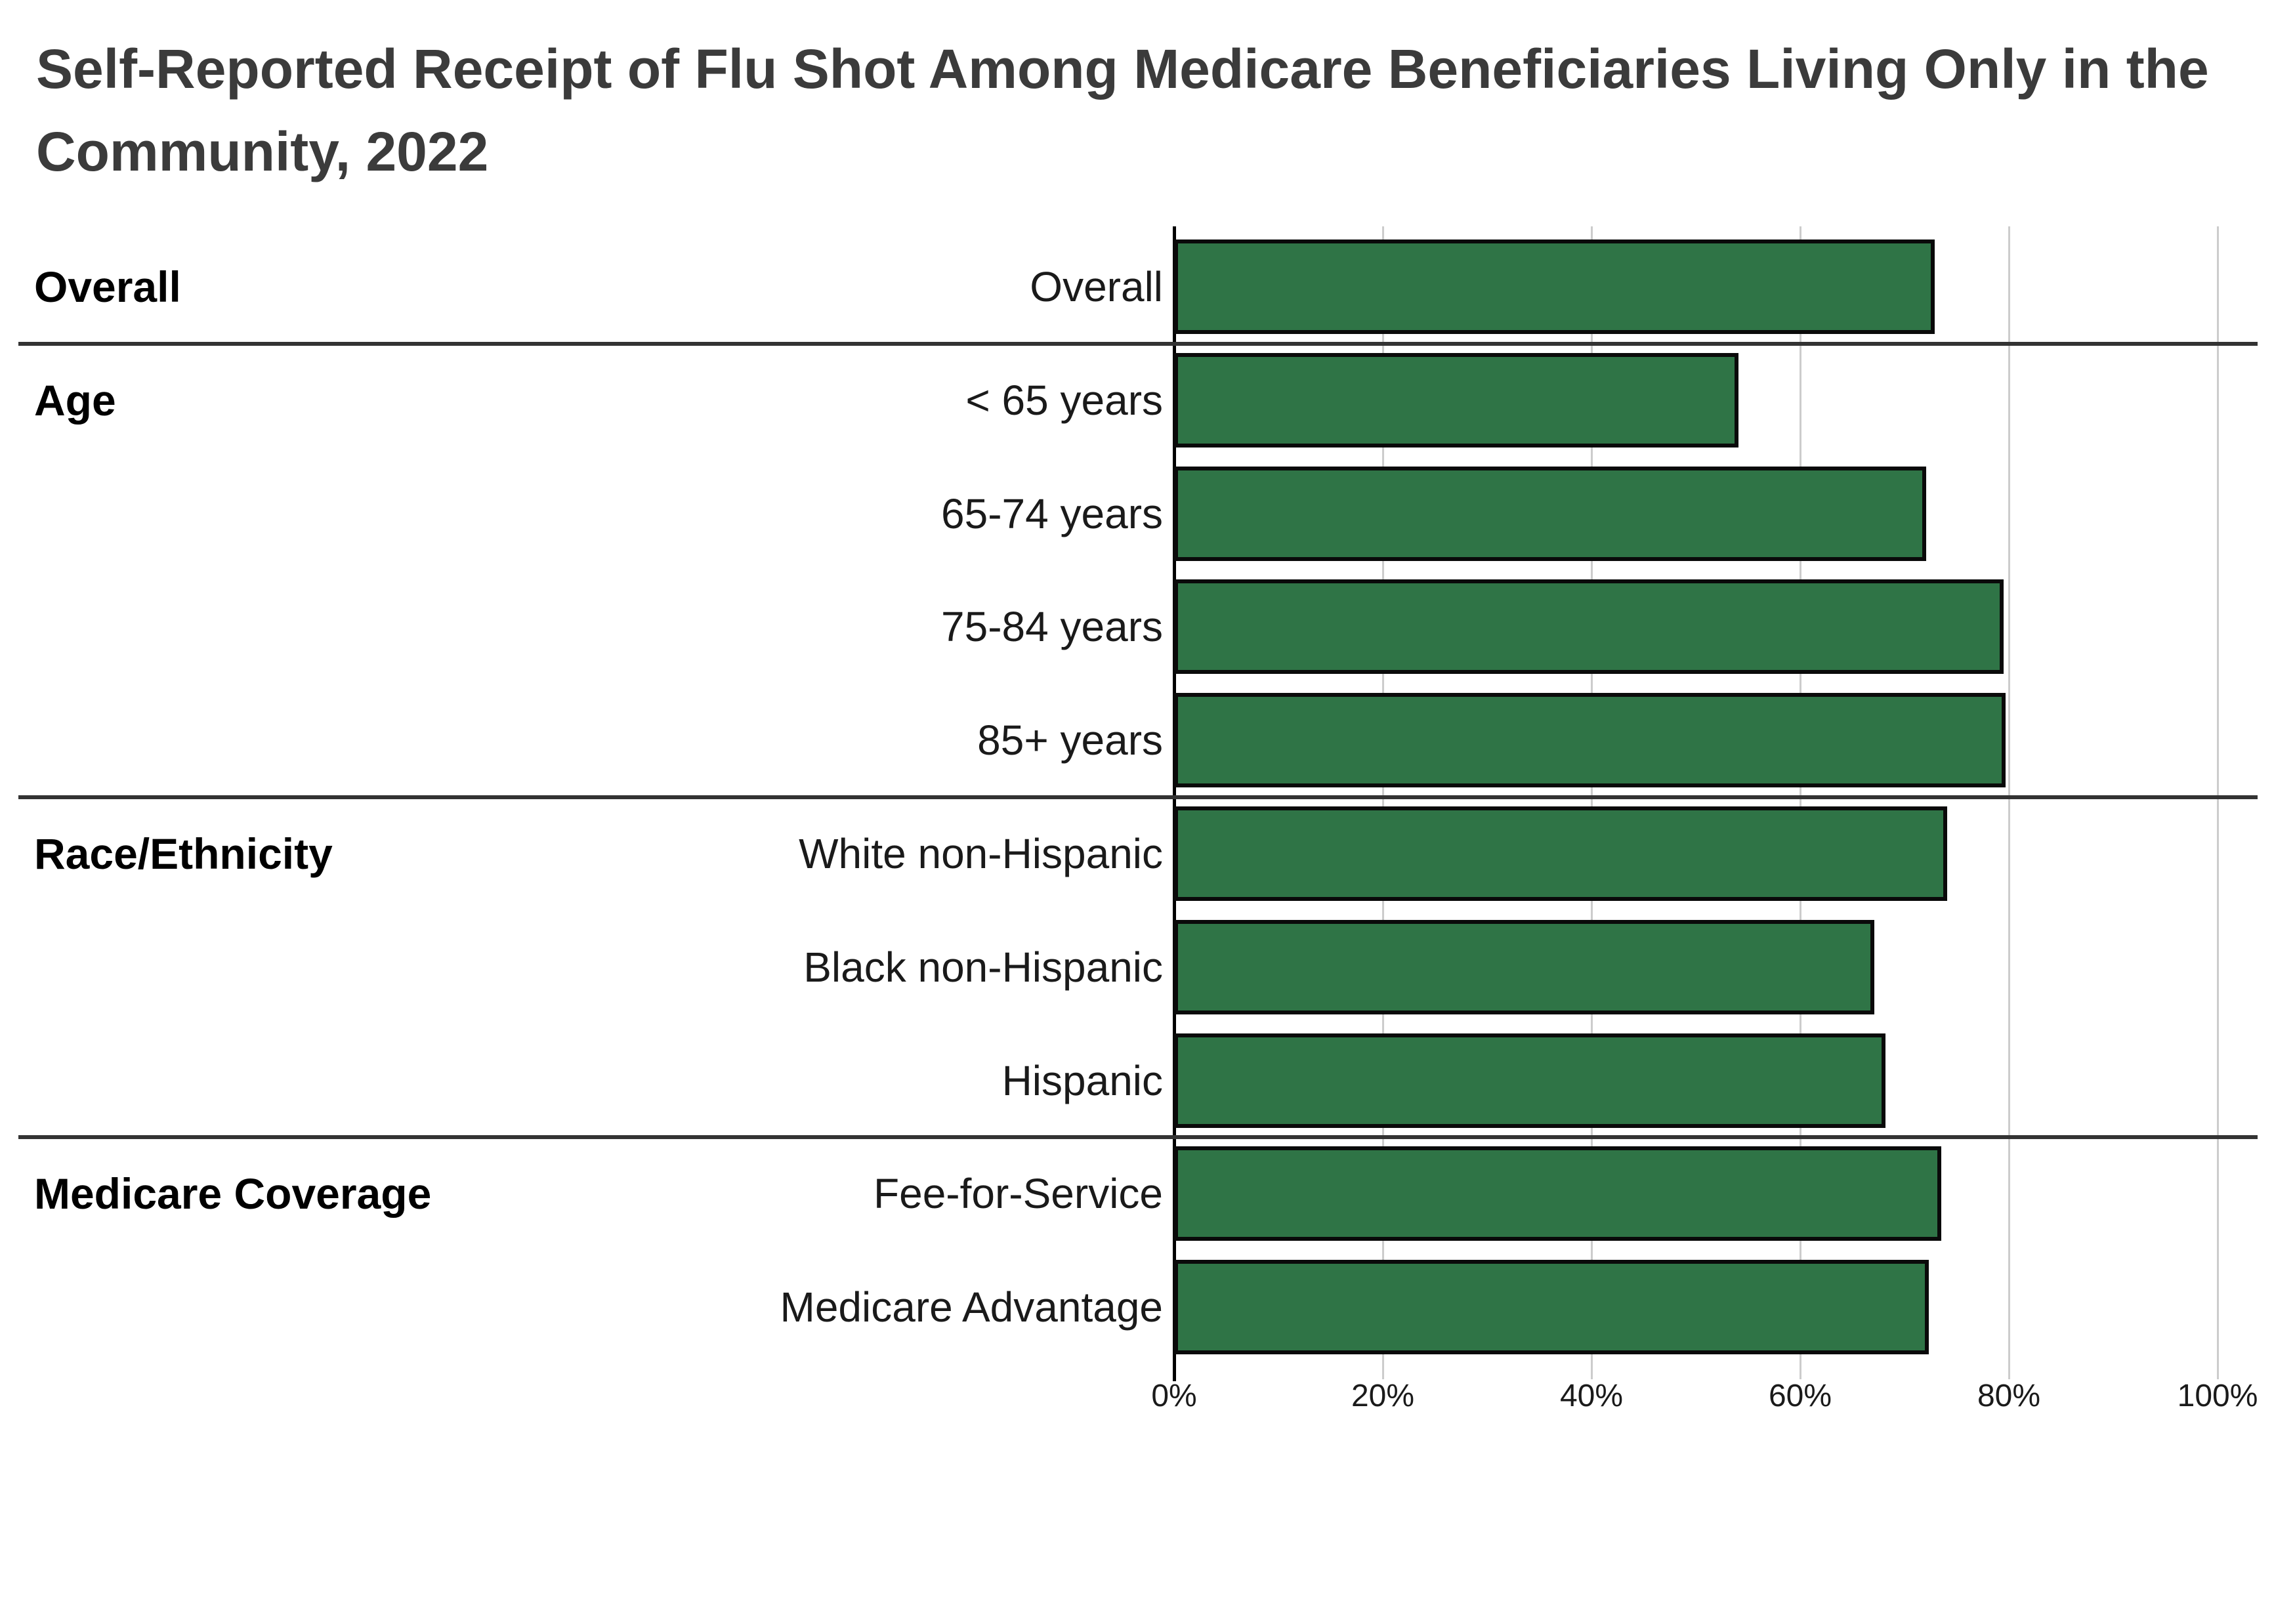 The width and height of the screenshot is (2274, 1624). What do you see at coordinates (2009, 803) in the screenshot?
I see `gridline-80pct` at bounding box center [2009, 803].